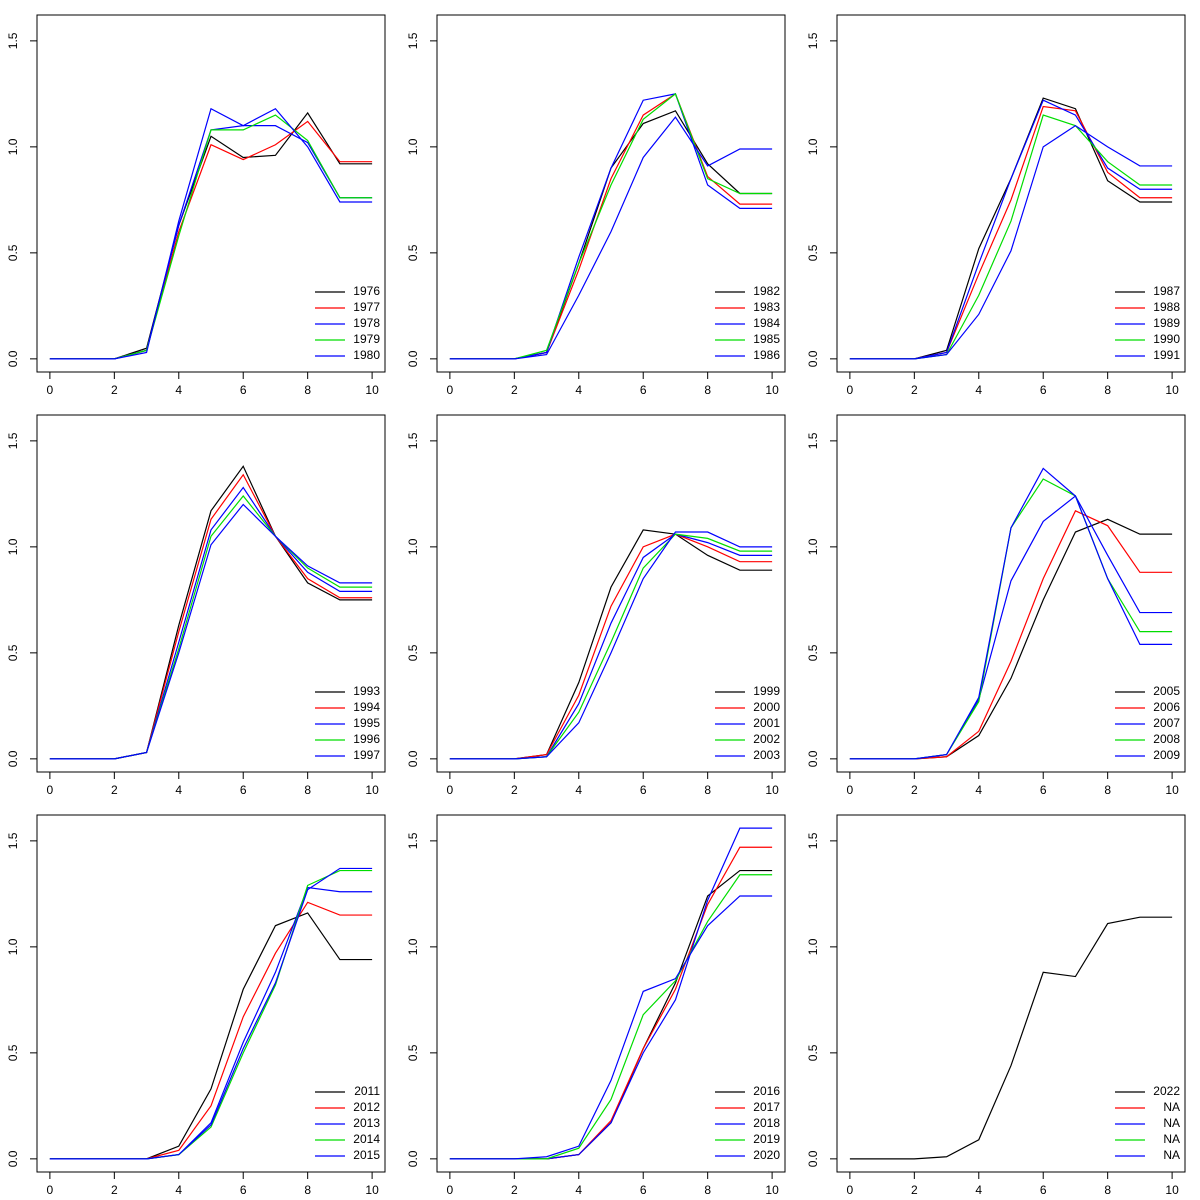 Image resolution: width=1200 pixels, height=1200 pixels. Describe the element at coordinates (766, 691) in the screenshot. I see `legend-label: 1999` at that location.